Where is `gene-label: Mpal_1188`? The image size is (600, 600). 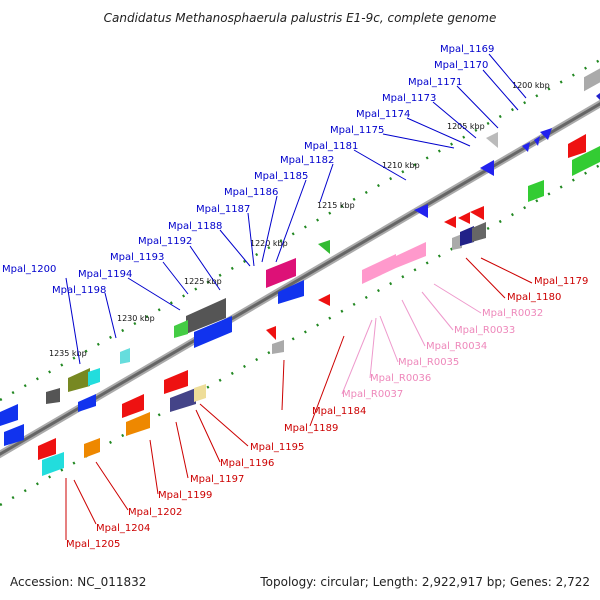
gene-label: Mpal_1188 is located at coordinates (195, 226).